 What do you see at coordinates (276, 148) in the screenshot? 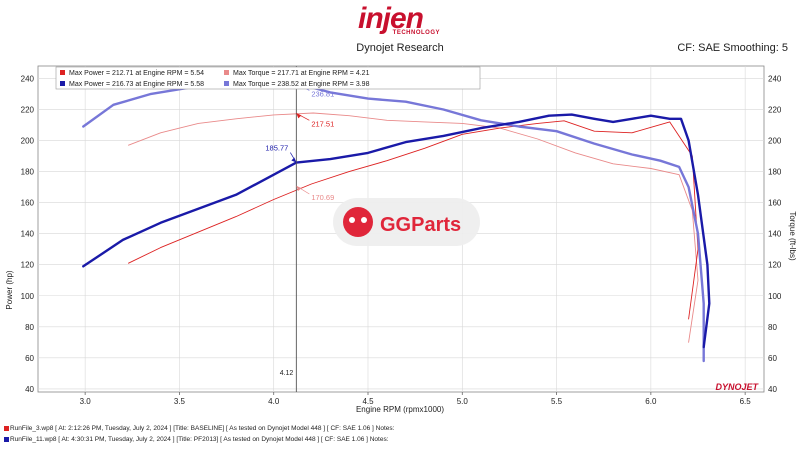
I see `cursor-value-label: 185.77` at bounding box center [276, 148].